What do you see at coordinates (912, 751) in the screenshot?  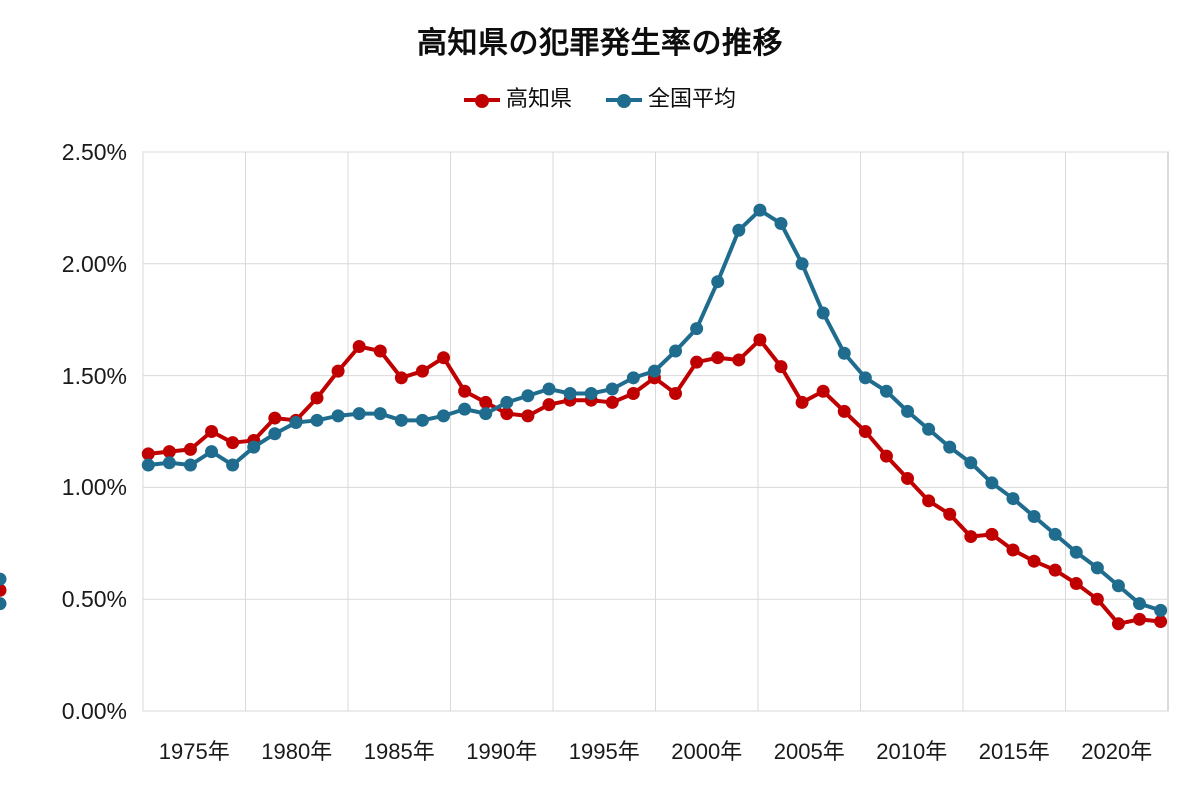 I see `x-axis-tick-label: 2010年` at bounding box center [912, 751].